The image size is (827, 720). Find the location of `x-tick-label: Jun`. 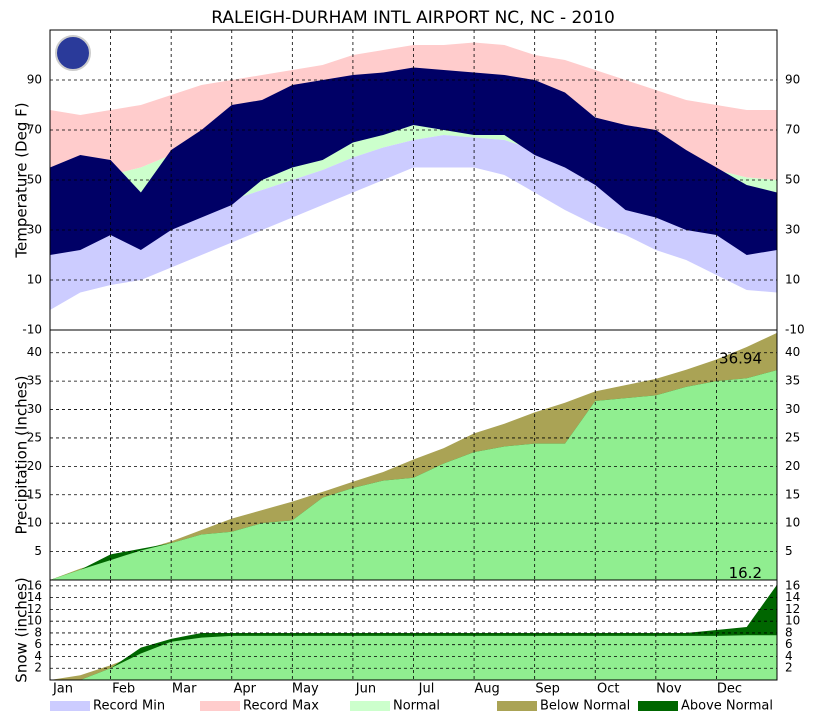

x-tick-label: Jun is located at coordinates (365, 689).